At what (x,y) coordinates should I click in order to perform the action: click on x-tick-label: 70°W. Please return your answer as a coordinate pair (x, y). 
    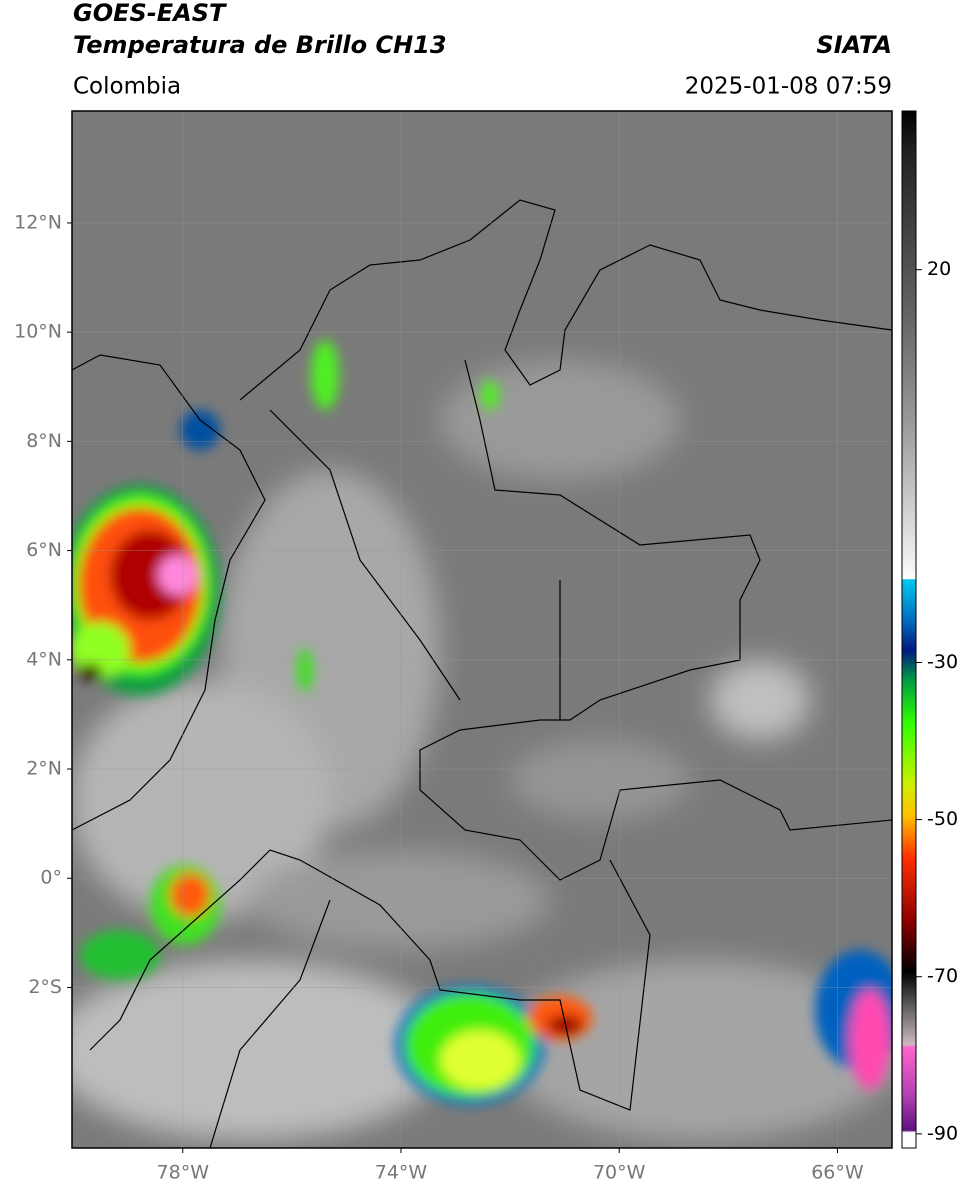
    Looking at the image, I should click on (619, 1173).